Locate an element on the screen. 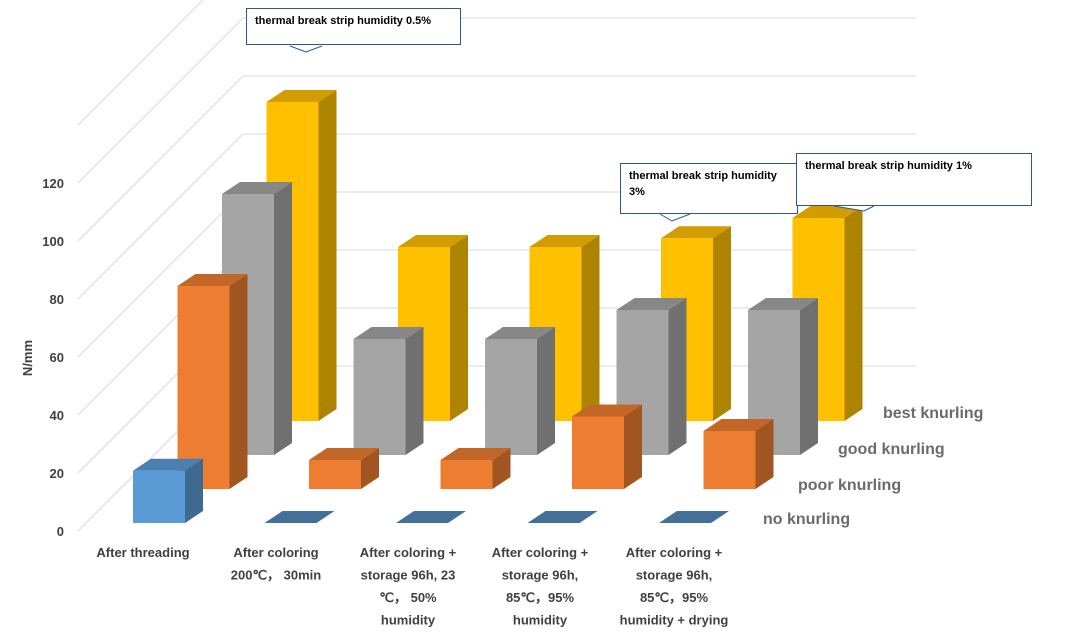 The image size is (1068, 643). callout-humidity-0-5: thermal break strip humidity 0.5% is located at coordinates (353, 26).